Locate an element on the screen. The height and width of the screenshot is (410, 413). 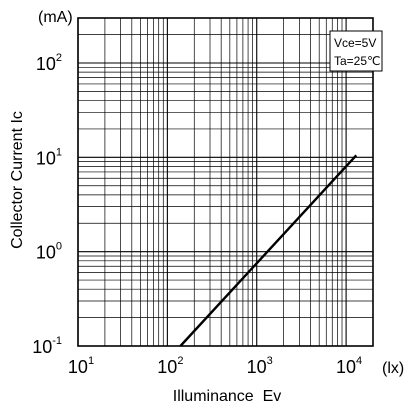
x-unit-label: (lx) is located at coordinates (393, 368).